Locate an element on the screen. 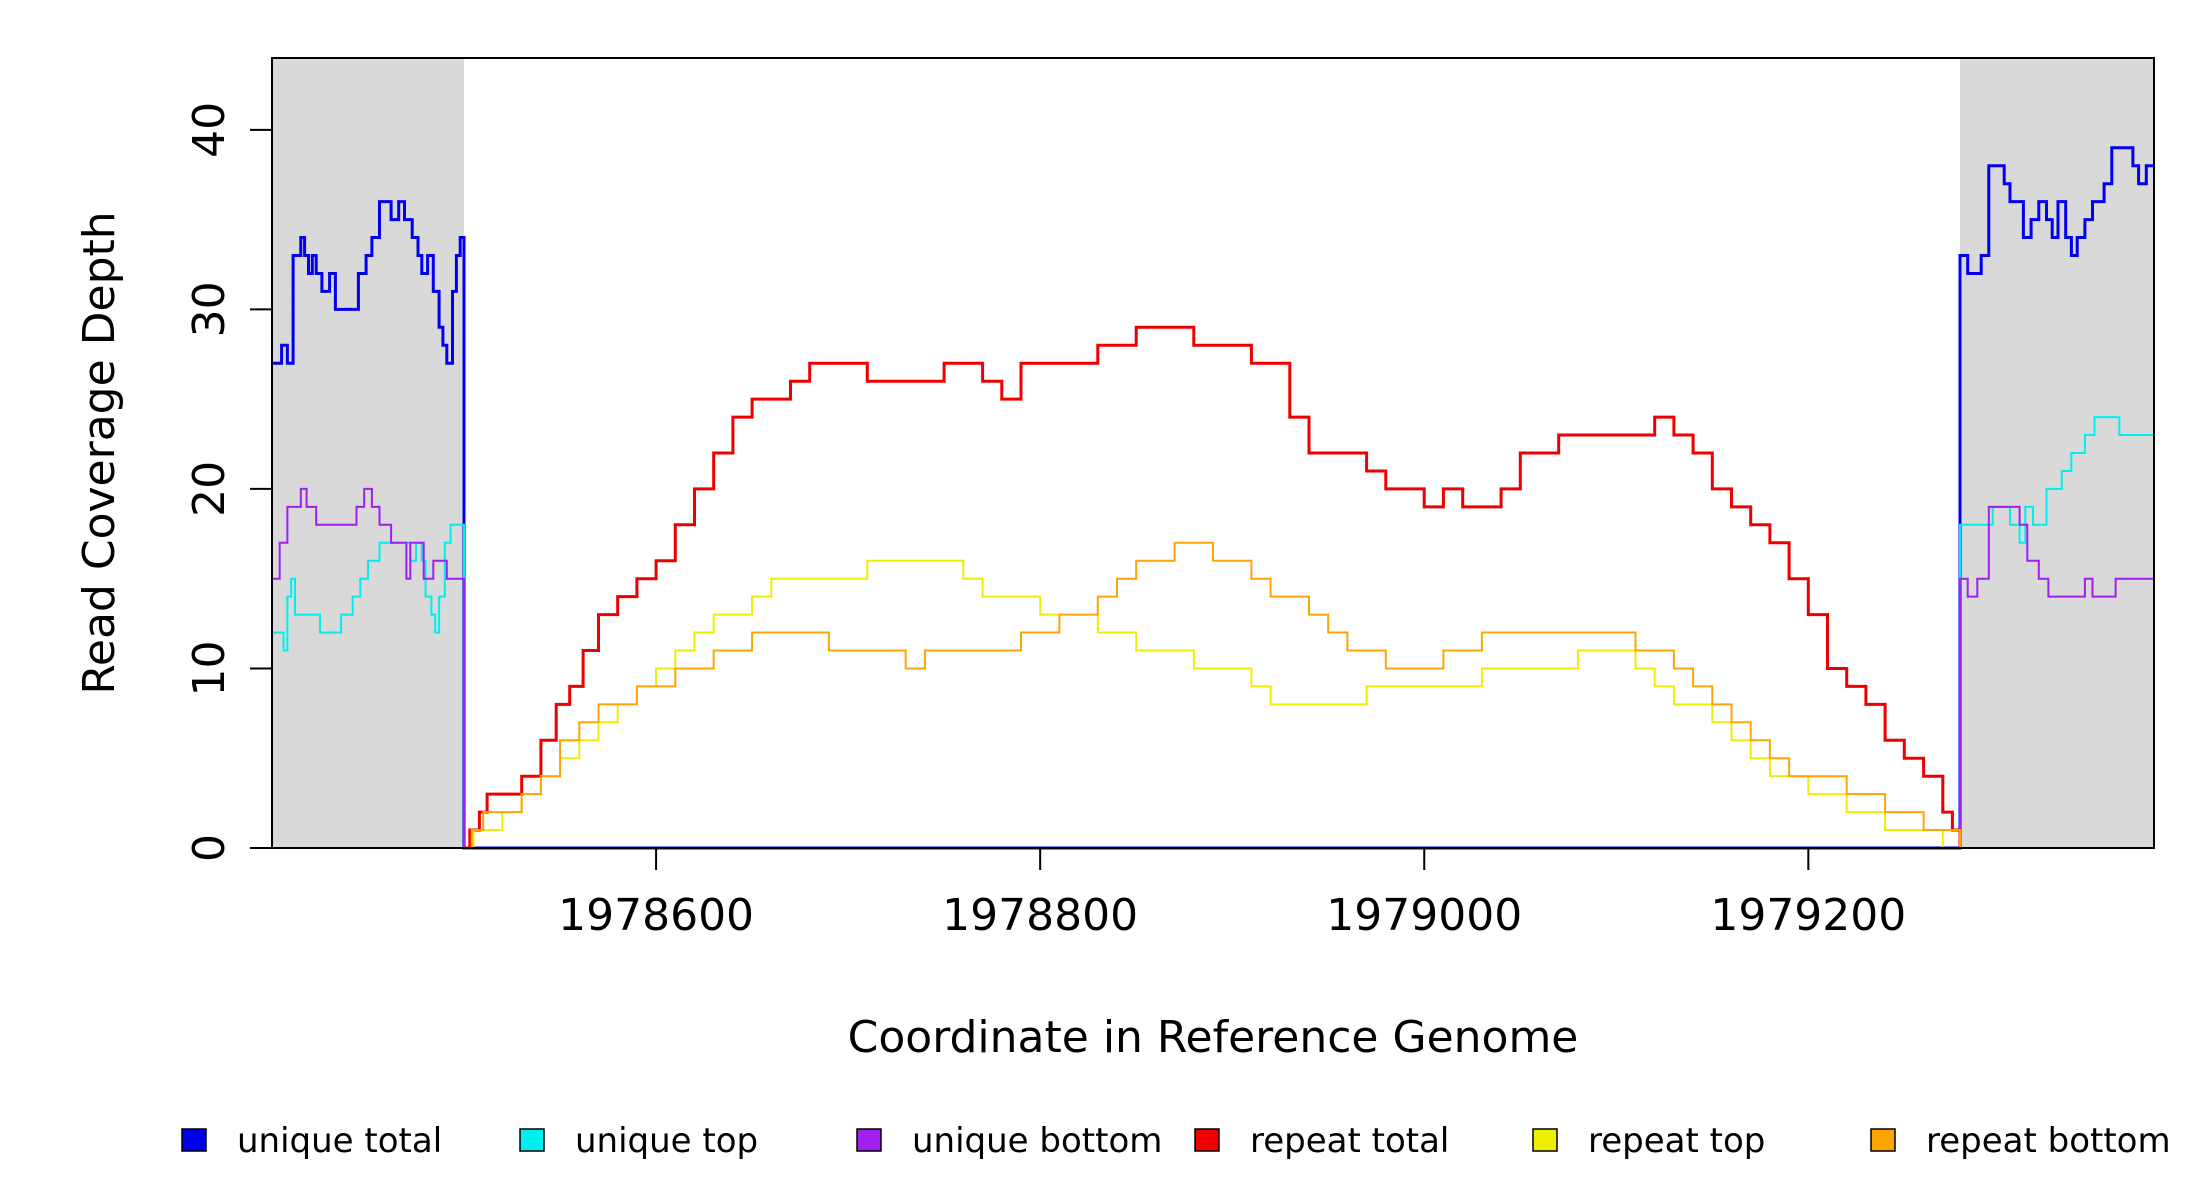 This screenshot has height=1200, width=2200. legend-label: repeat bottom is located at coordinates (2048, 1141).